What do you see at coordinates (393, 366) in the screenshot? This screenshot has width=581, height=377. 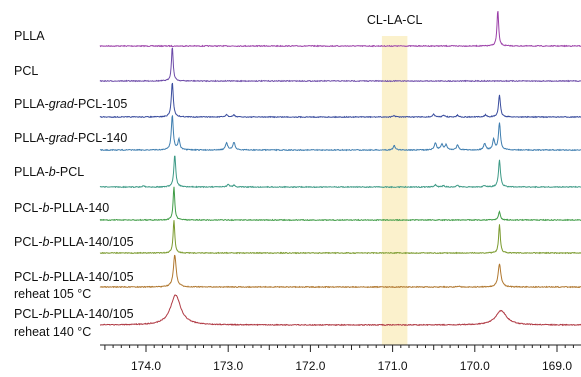 I see `tick-label: 171.0` at bounding box center [393, 366].